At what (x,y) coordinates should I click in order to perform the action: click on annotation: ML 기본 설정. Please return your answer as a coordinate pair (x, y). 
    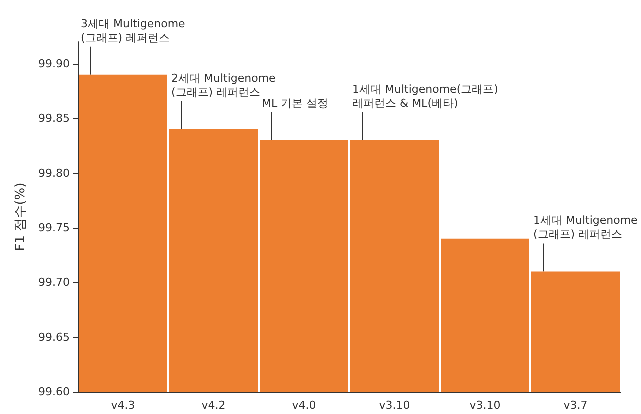
    Looking at the image, I should click on (295, 103).